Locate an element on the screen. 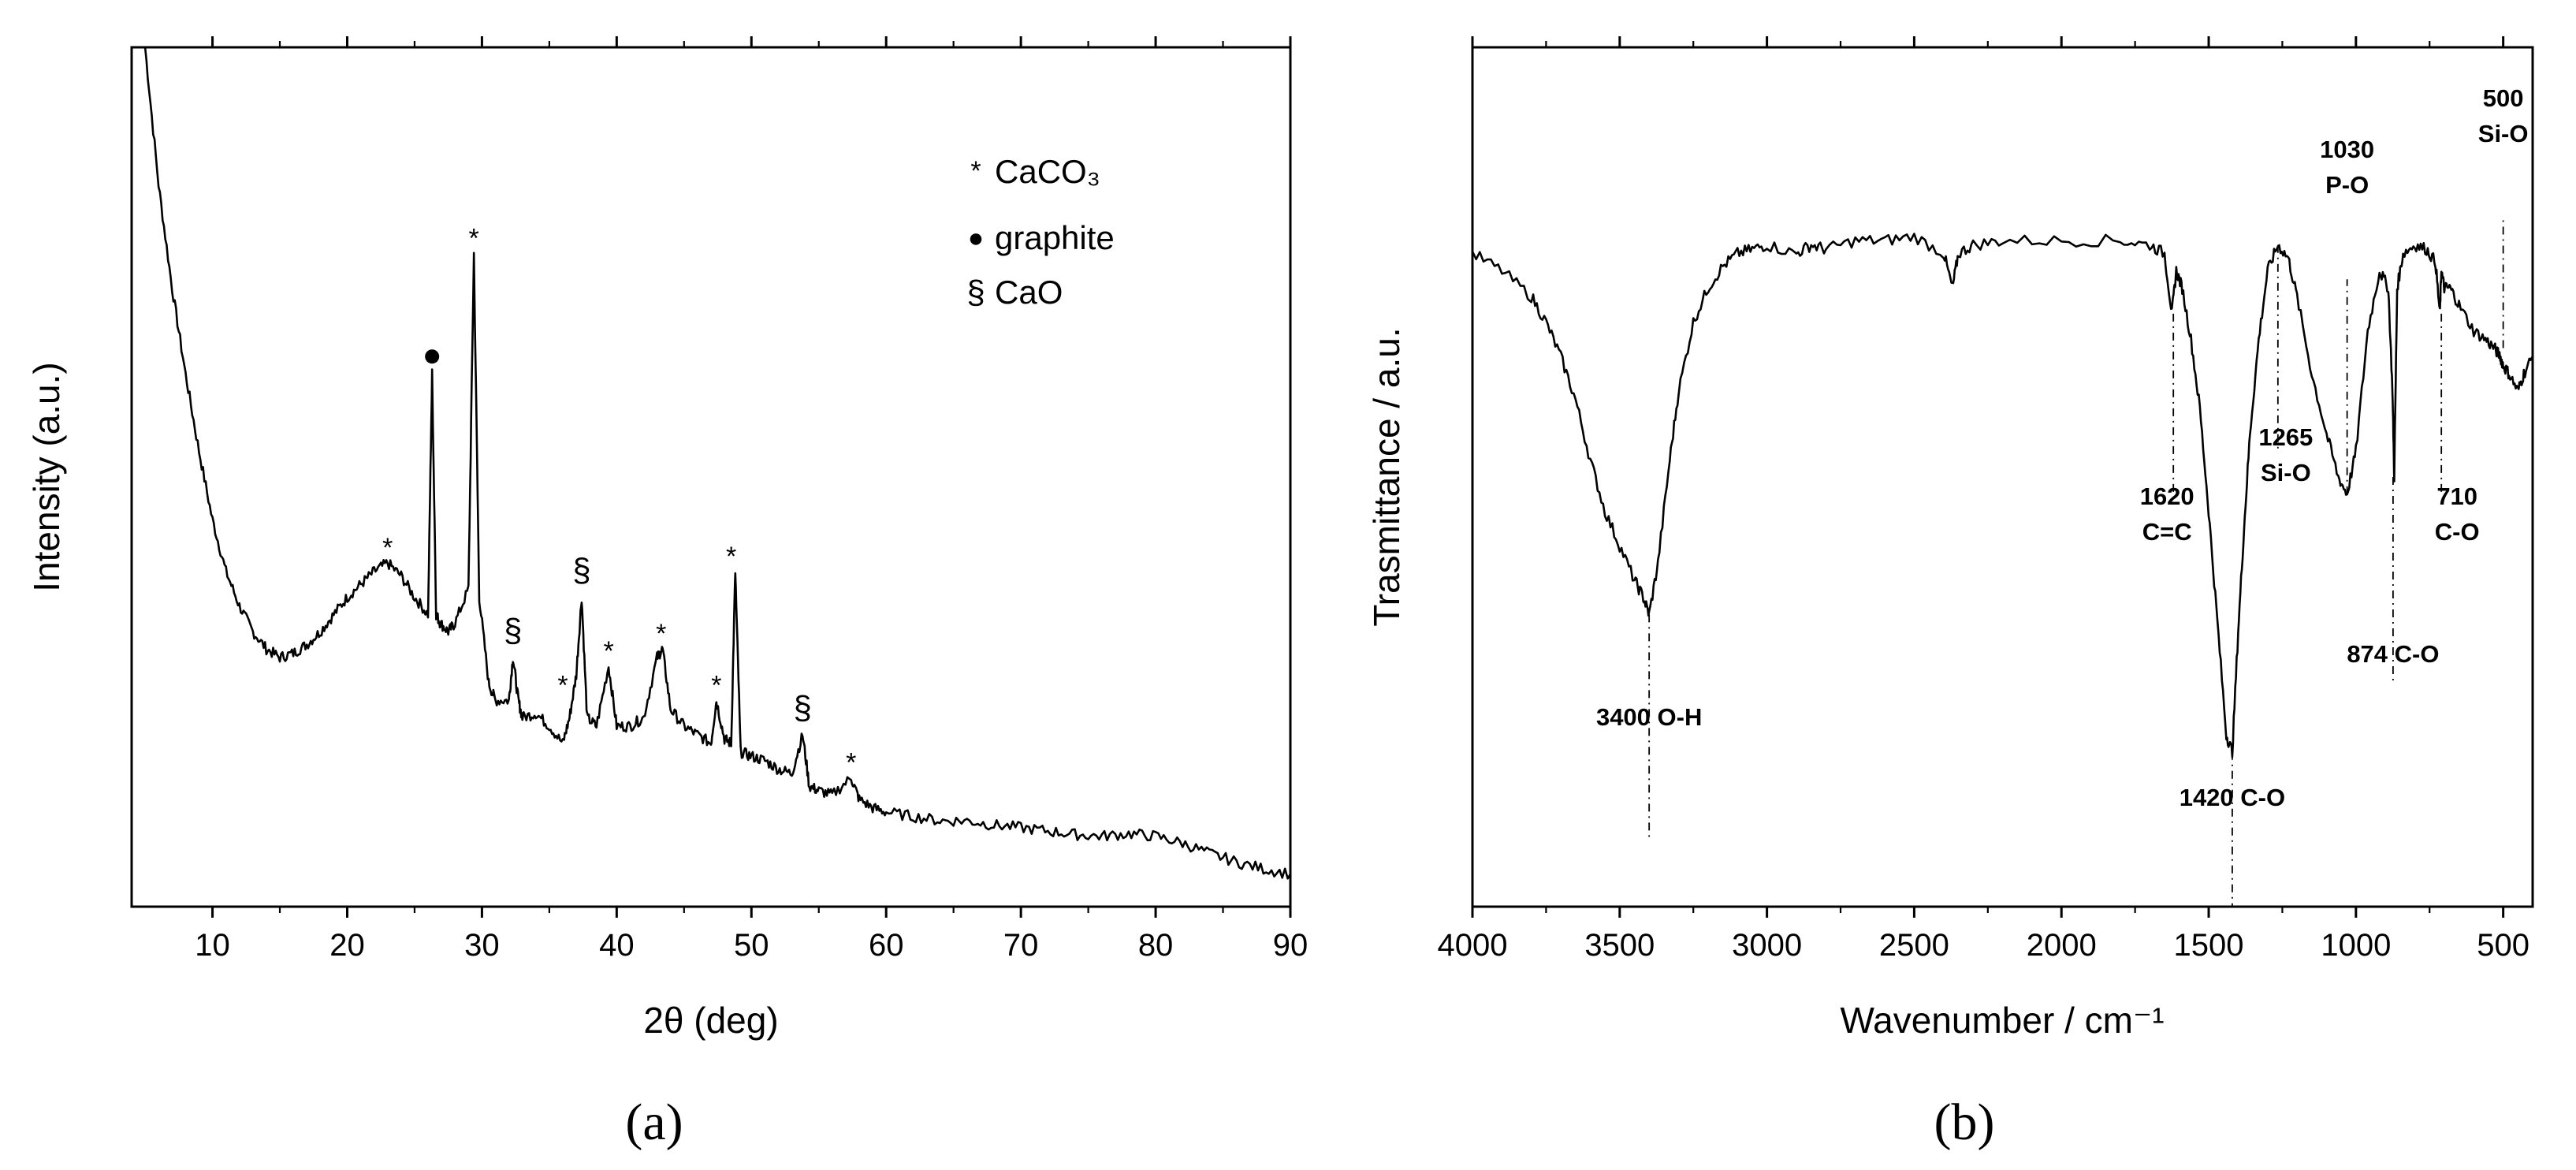 The width and height of the screenshot is (2576, 1170). x-tick-label: 20 is located at coordinates (347, 945).